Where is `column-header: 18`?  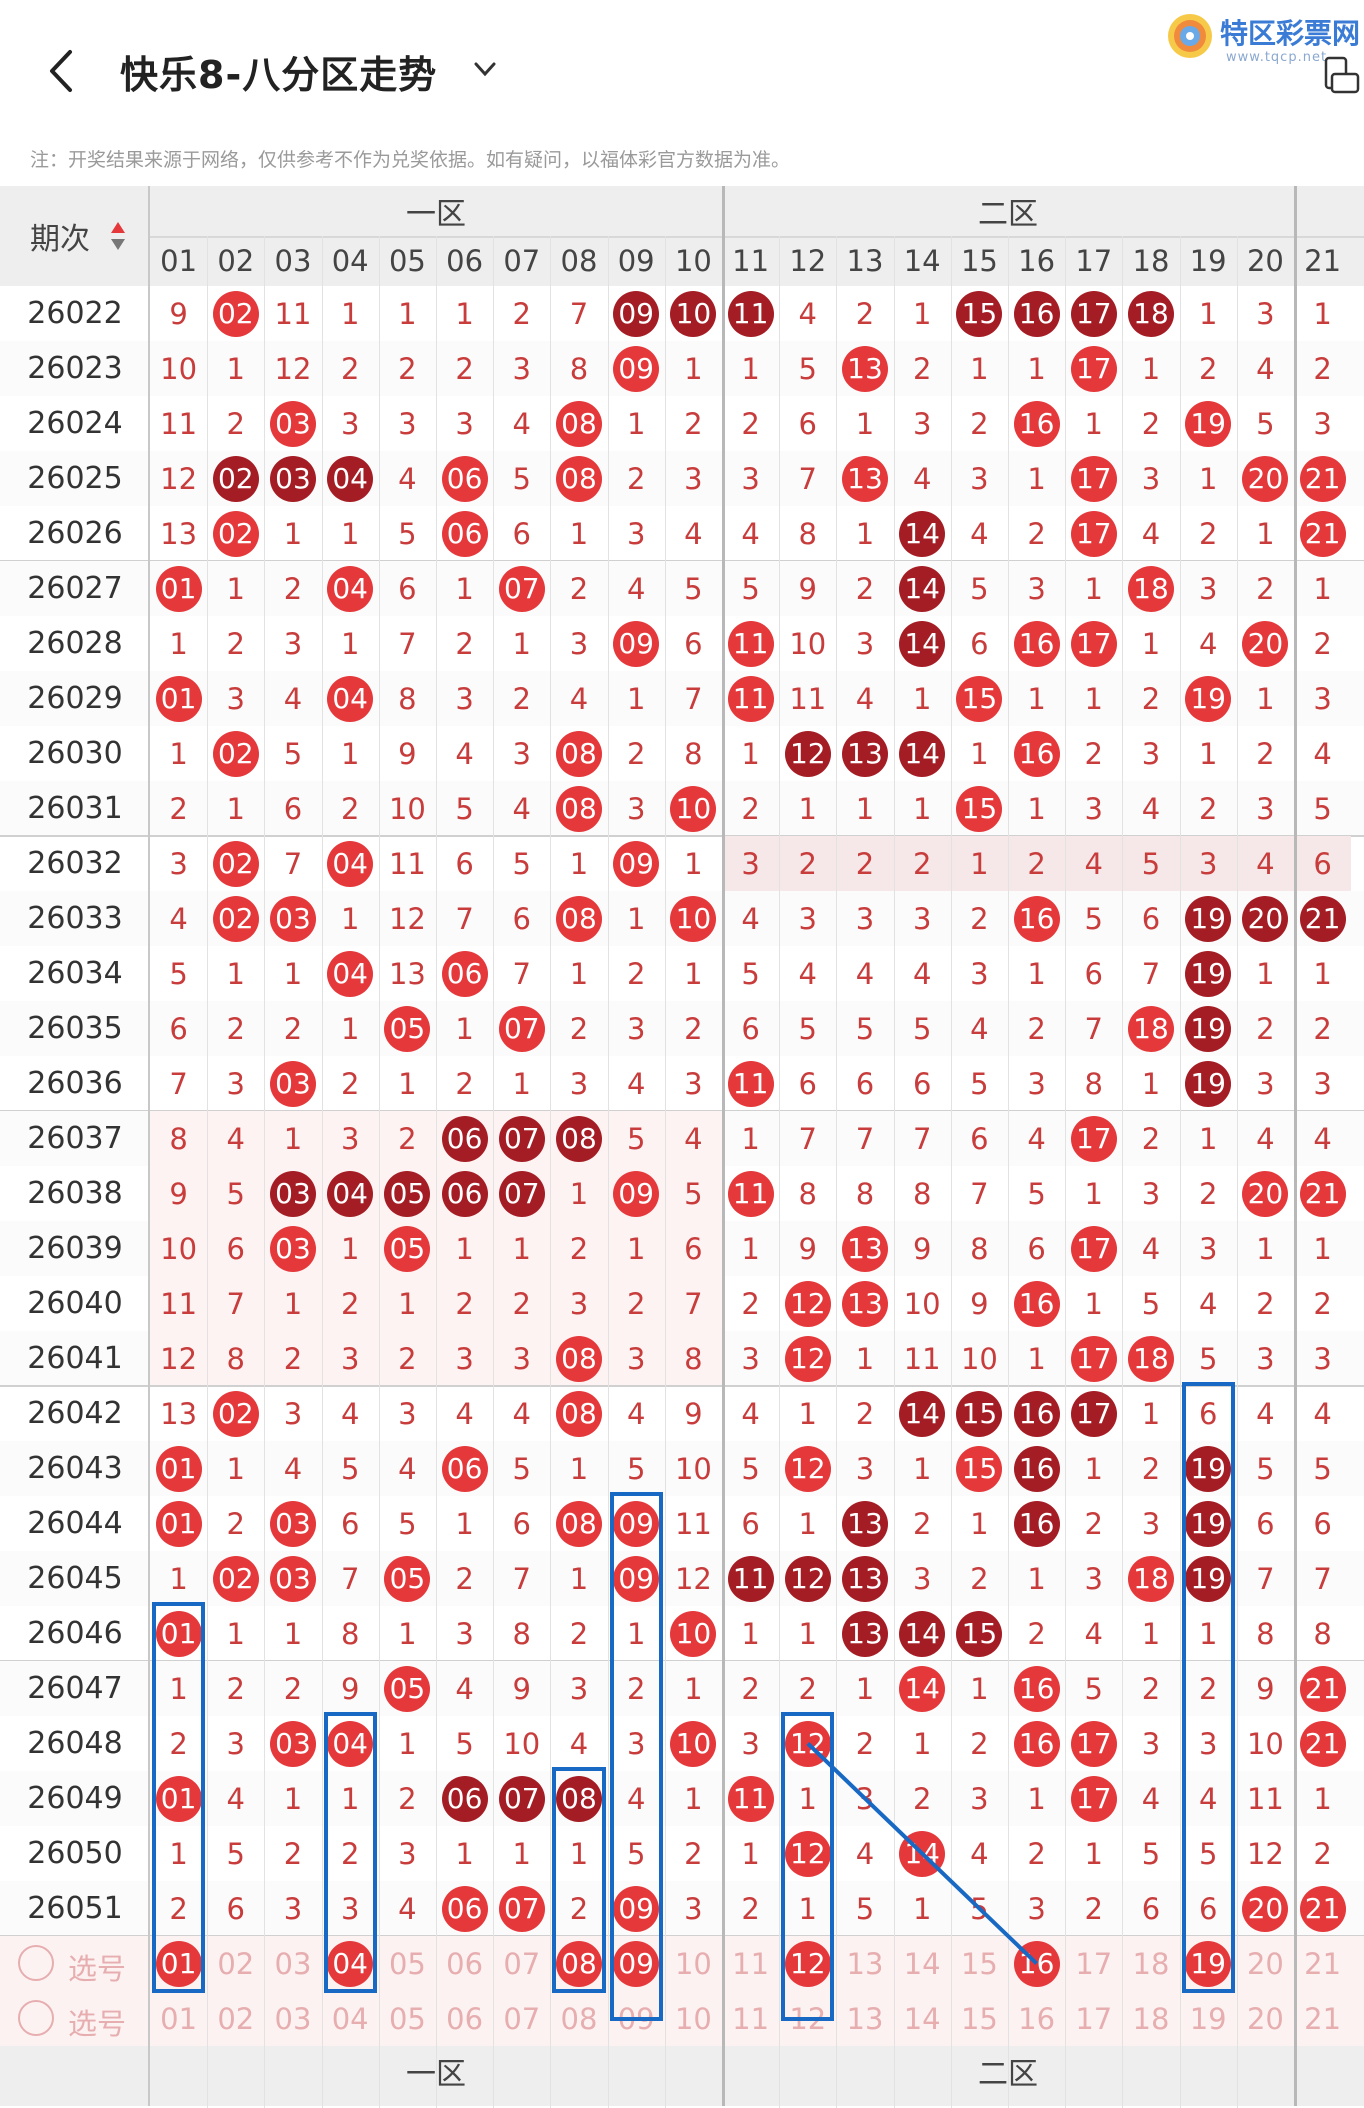 column-header: 18 is located at coordinates (1151, 261).